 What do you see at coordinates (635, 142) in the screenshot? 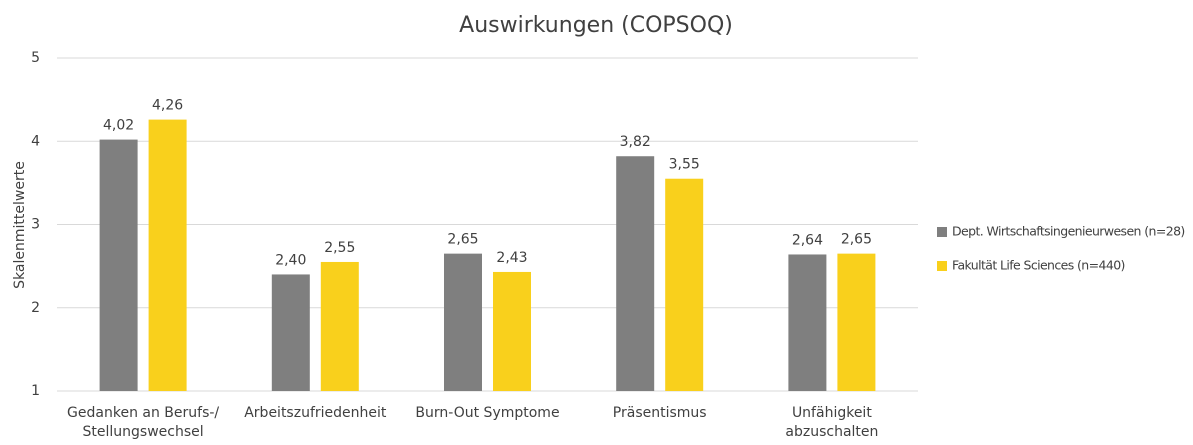
I see `data-label: 3,82` at bounding box center [635, 142].